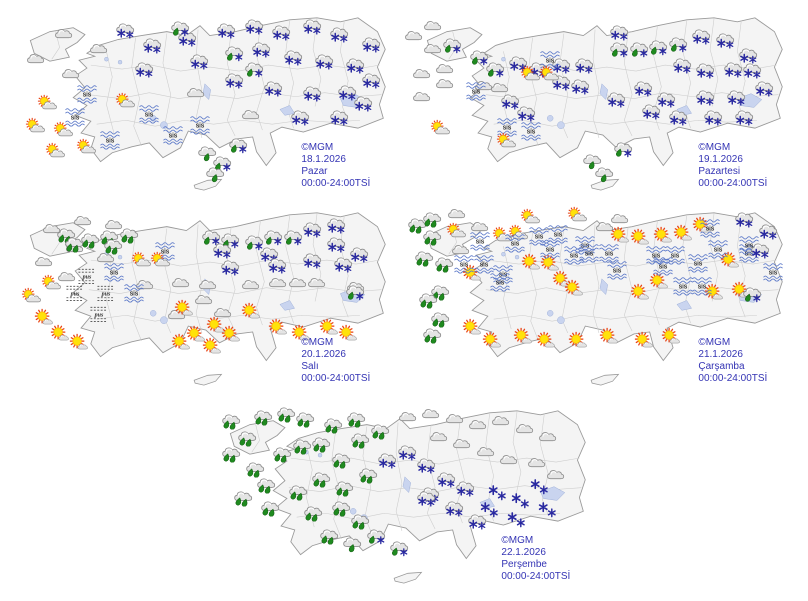 The image size is (808, 601). Describe the element at coordinates (314, 172) in the screenshot. I see `map-day: Pazar` at that location.